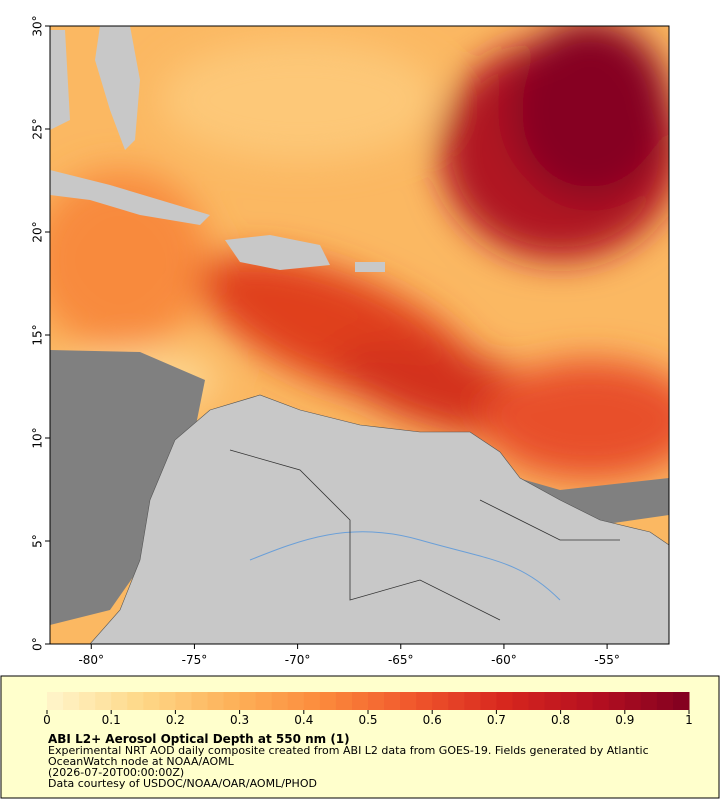  What do you see at coordinates (91, 660) in the screenshot?
I see `x-tick-label: -80°` at bounding box center [91, 660].